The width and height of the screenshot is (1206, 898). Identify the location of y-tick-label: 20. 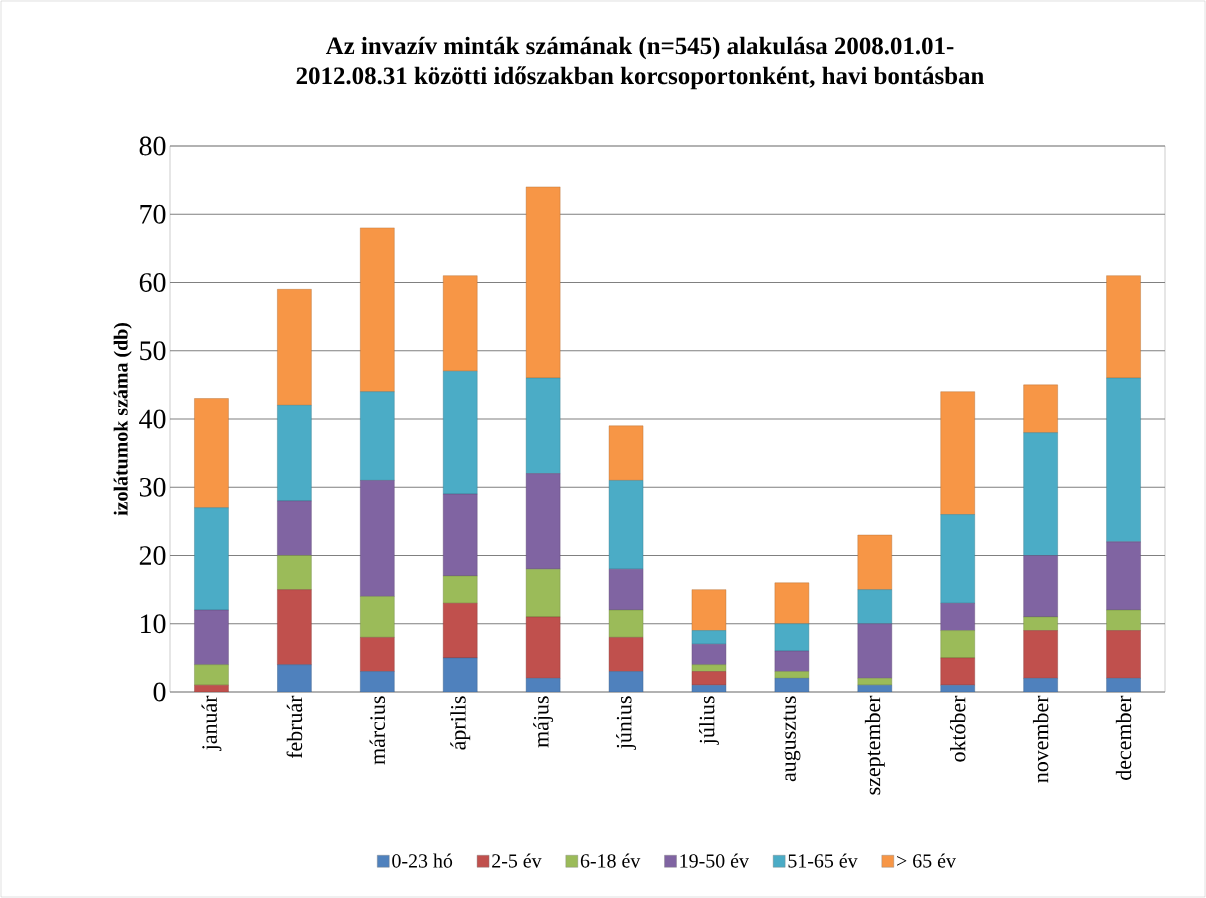
(152, 555).